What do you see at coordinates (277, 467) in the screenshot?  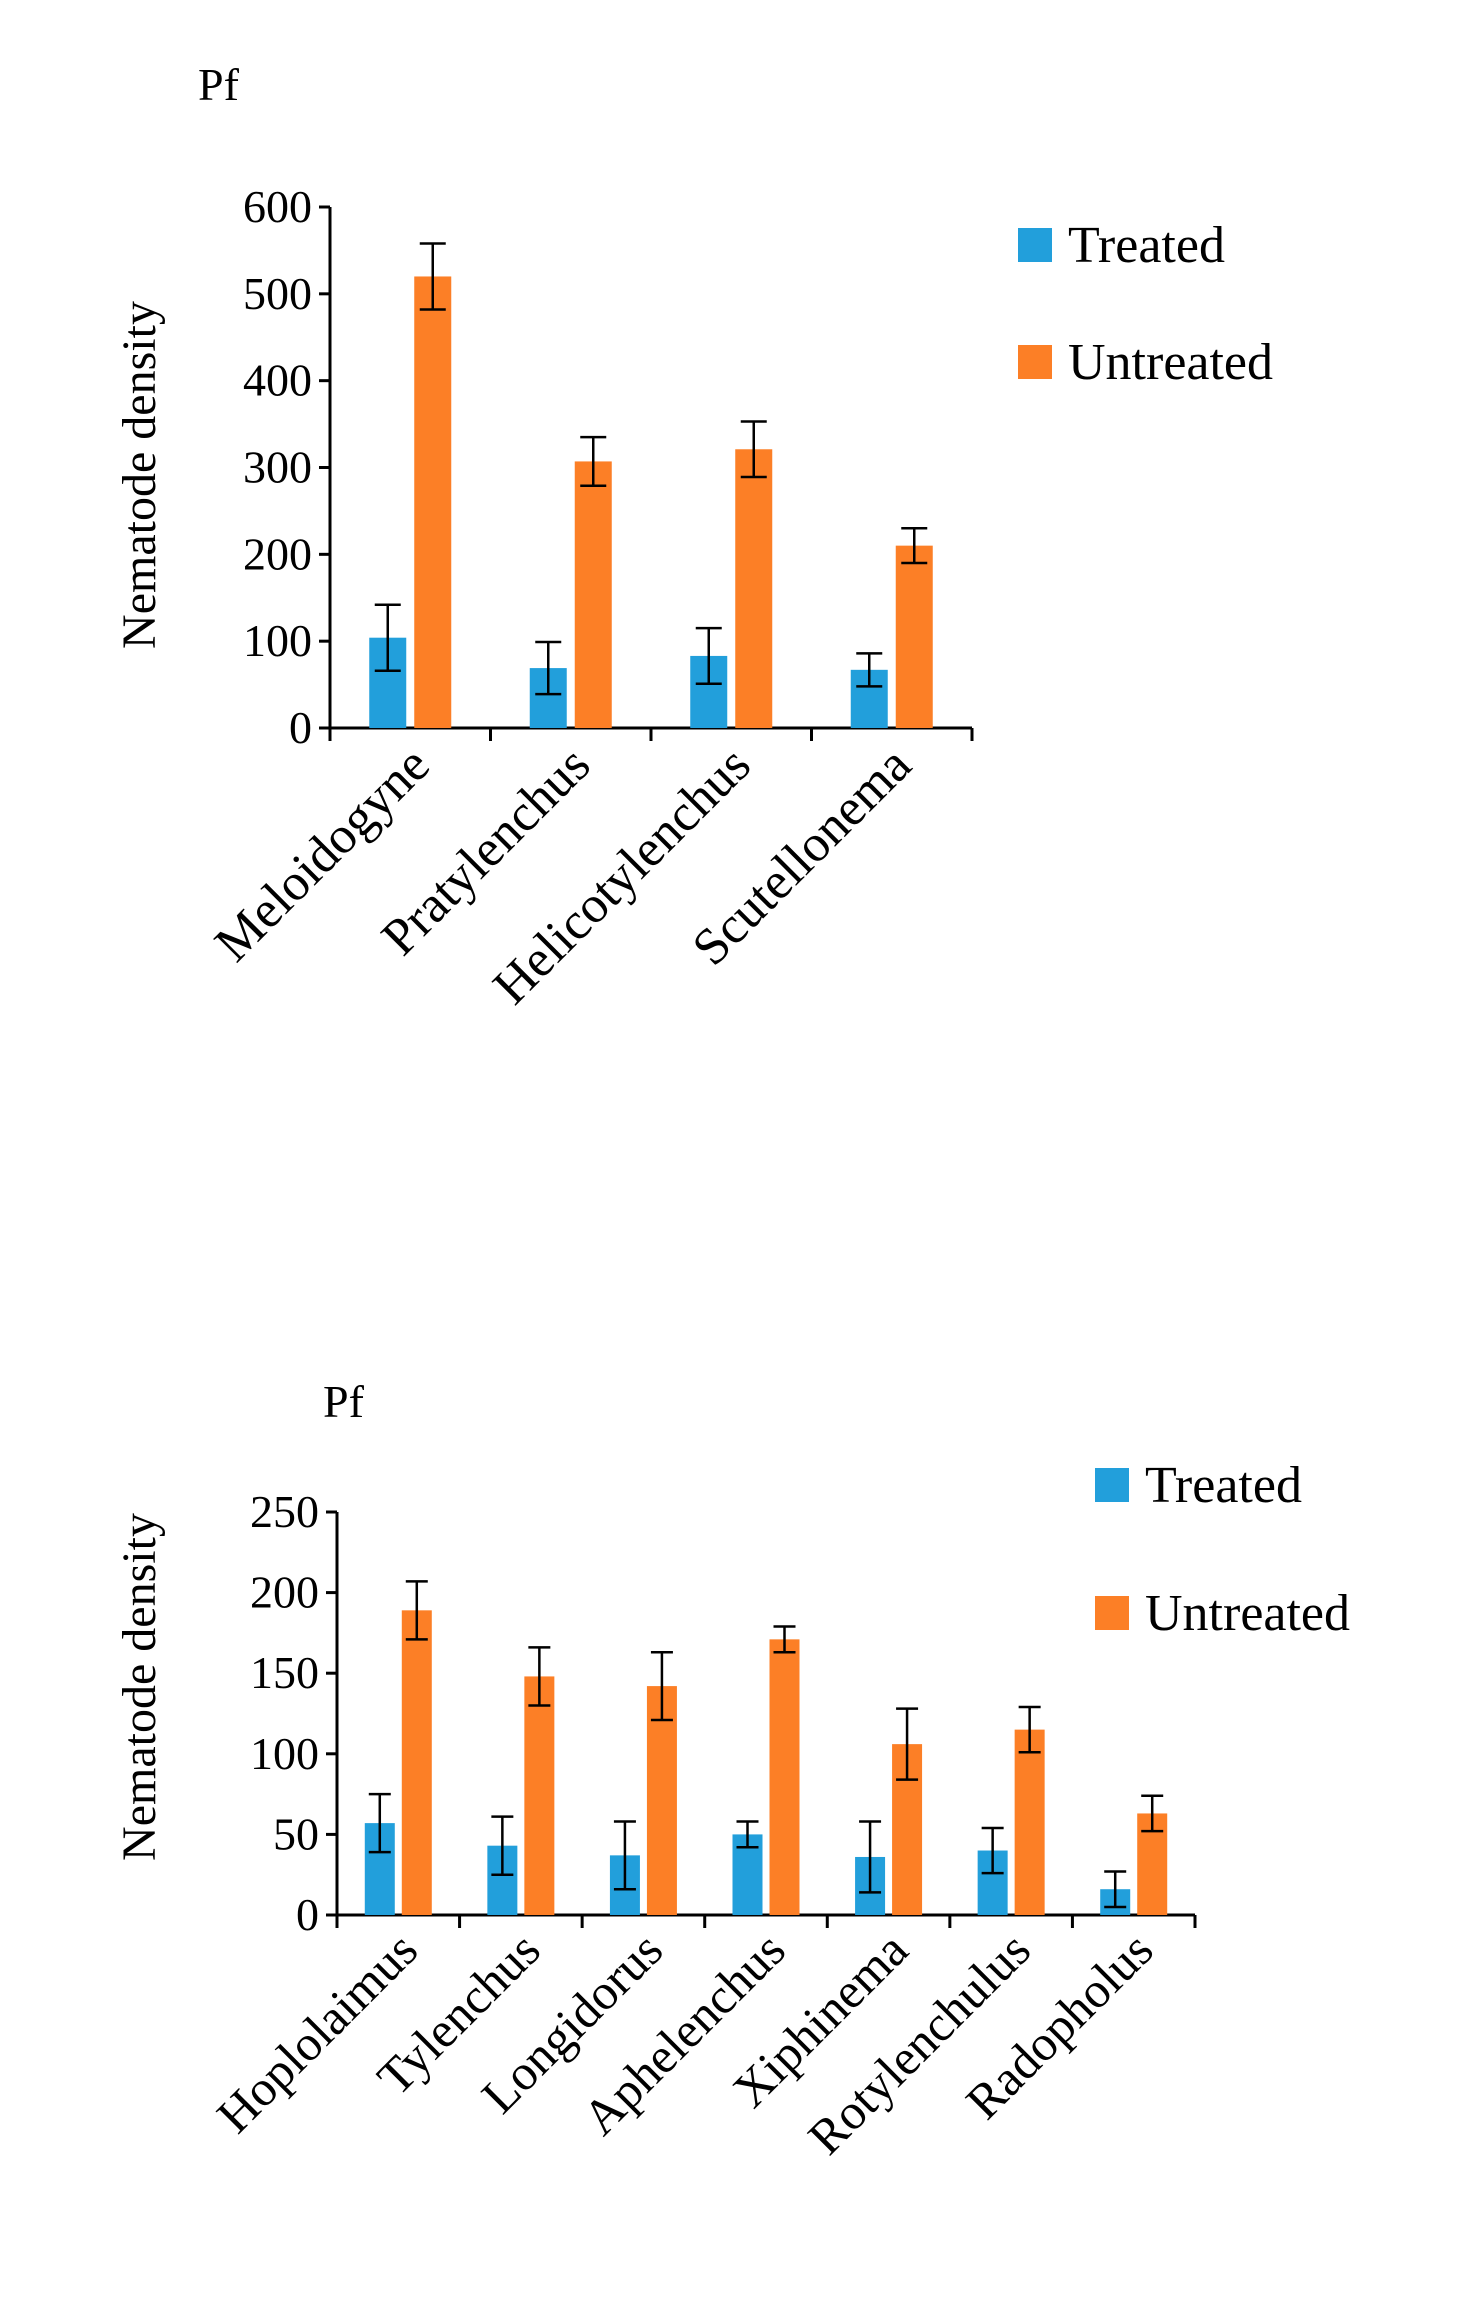 I see `y-tick-label: 300` at bounding box center [277, 467].